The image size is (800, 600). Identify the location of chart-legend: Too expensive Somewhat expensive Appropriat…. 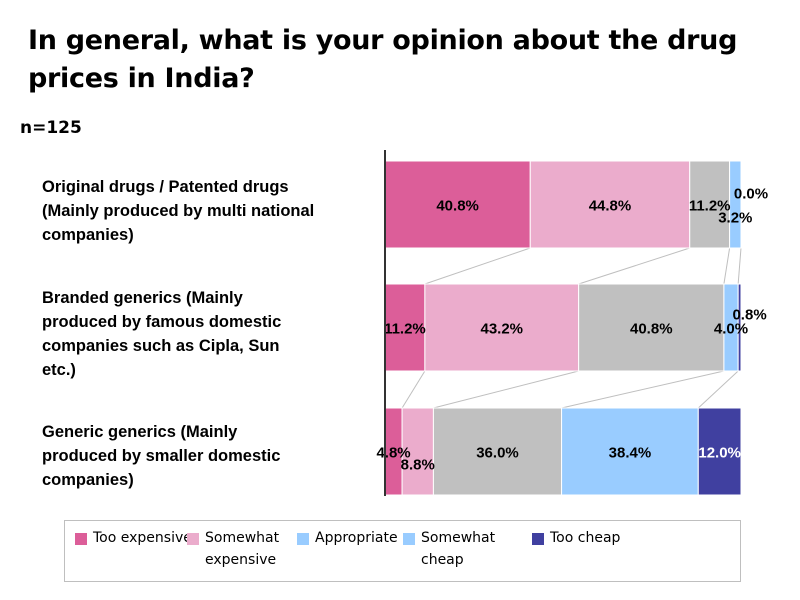
(402, 551).